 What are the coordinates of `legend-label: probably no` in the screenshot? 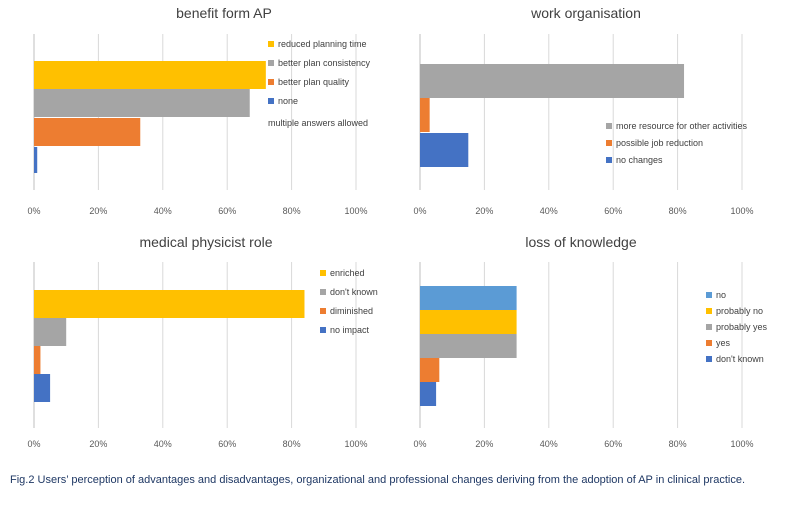 It's located at (739, 311).